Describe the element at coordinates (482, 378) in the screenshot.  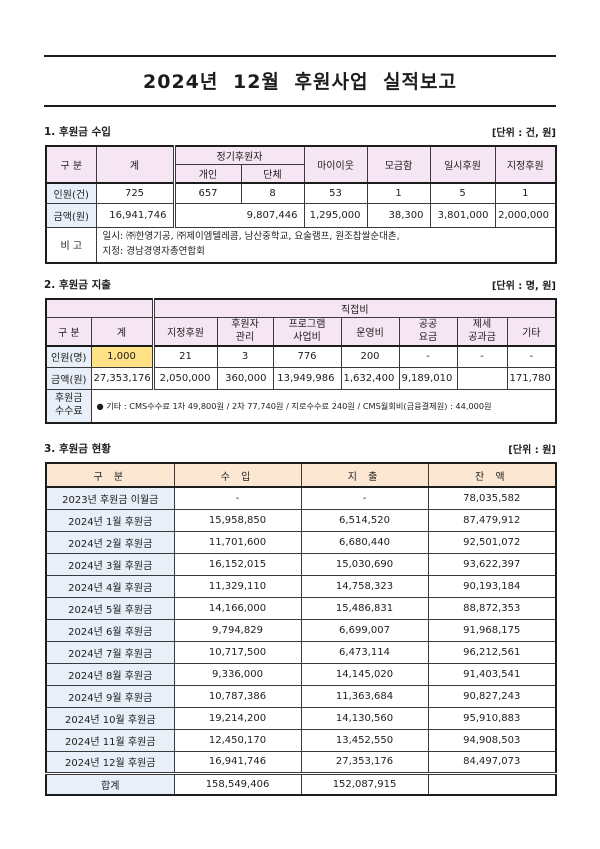
I see `expense-amount-tax` at that location.